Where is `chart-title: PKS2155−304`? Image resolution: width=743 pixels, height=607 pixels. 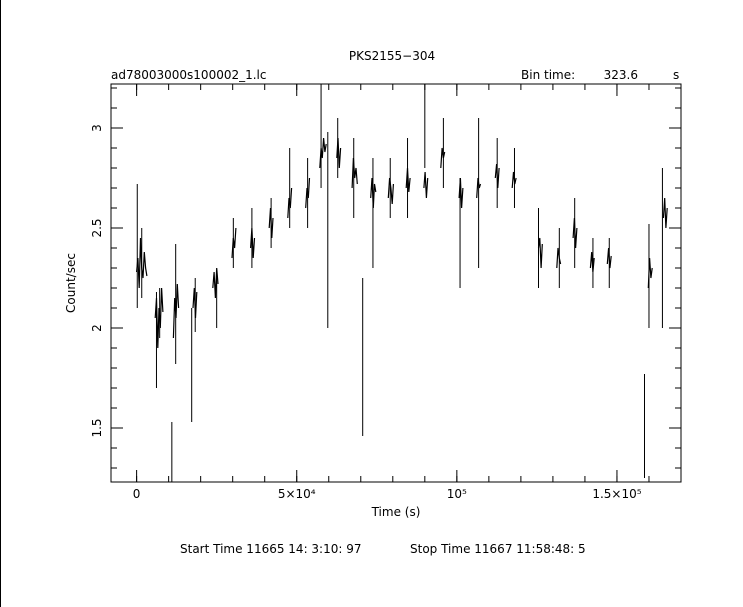
chart-title: PKS2155−304 is located at coordinates (392, 56).